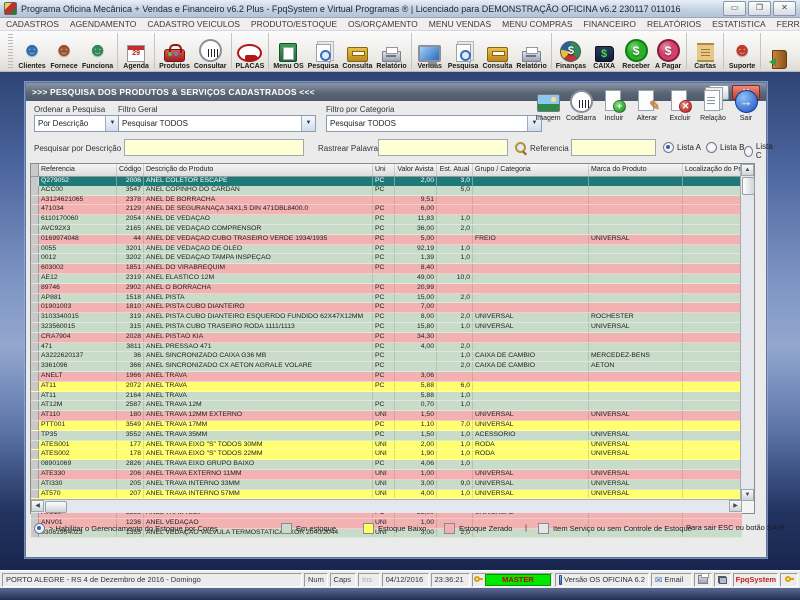 This screenshot has width=800, height=600. I want to click on consultar-button: Consultar, so click(210, 51).